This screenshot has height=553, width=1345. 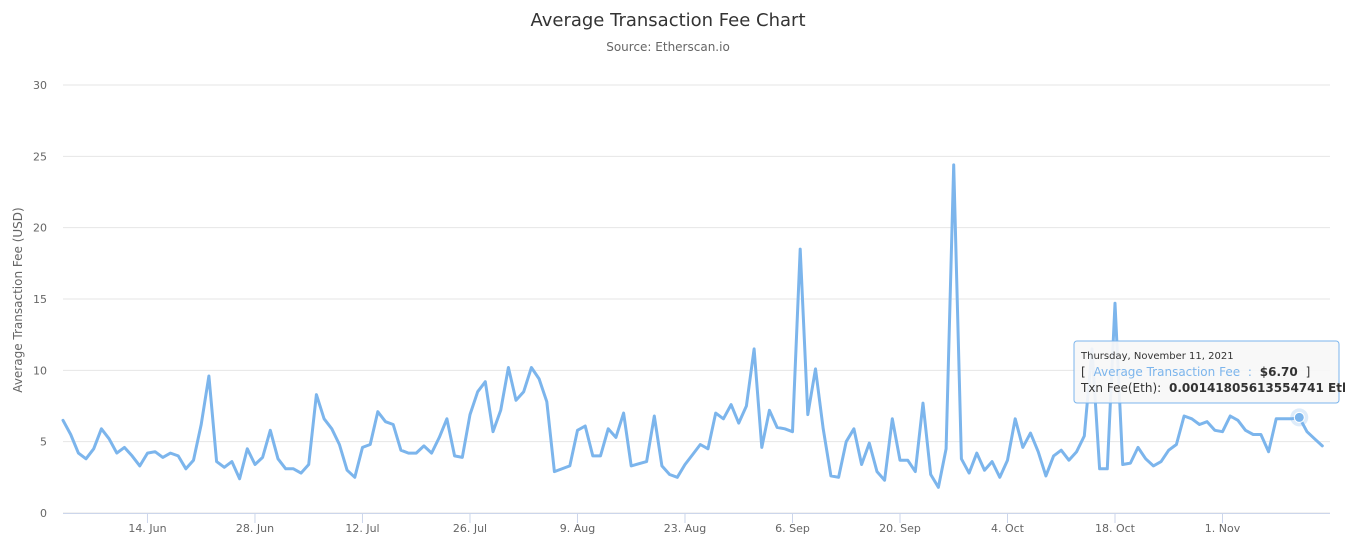 What do you see at coordinates (40, 370) in the screenshot?
I see `y-tick-label: 10` at bounding box center [40, 370].